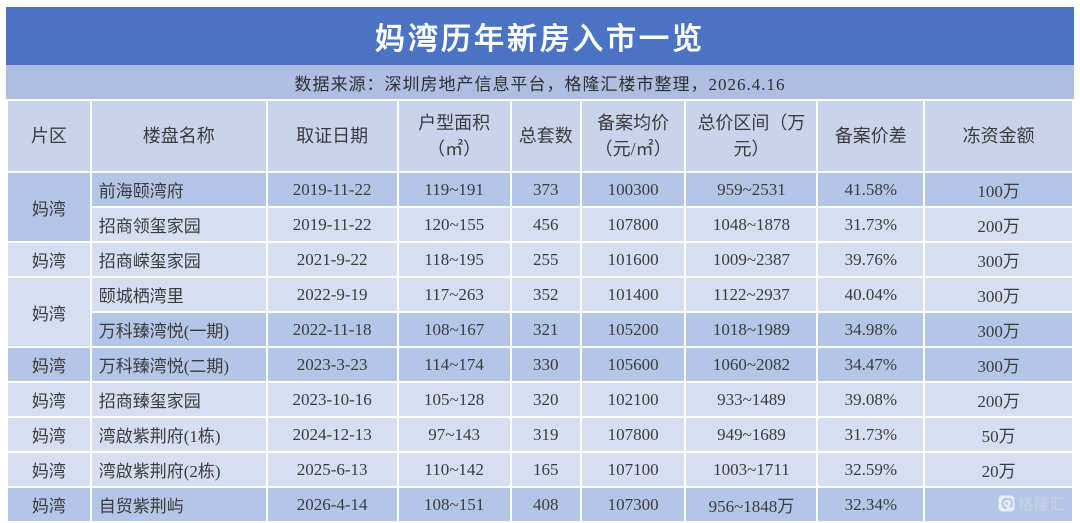 This screenshot has height=523, width=1080. What do you see at coordinates (178, 434) in the screenshot?
I see `cell-project-name: 湾啟紫荆府(1栋)` at bounding box center [178, 434].